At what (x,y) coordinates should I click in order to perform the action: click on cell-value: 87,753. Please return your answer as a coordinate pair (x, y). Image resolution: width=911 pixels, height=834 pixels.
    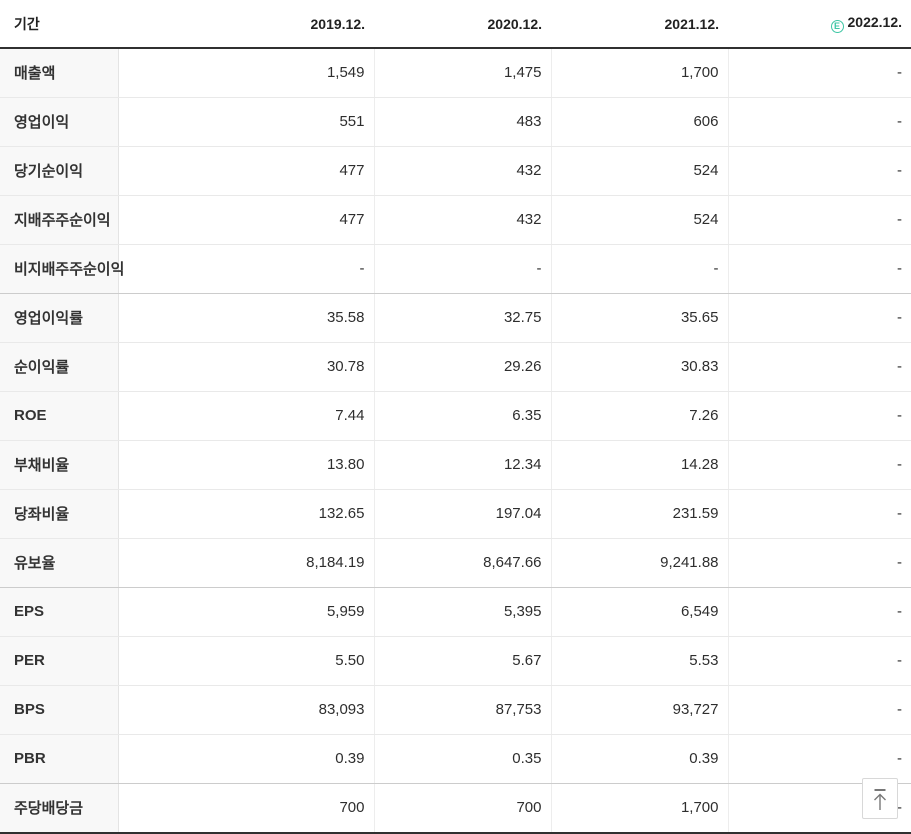
    Looking at the image, I should click on (462, 710).